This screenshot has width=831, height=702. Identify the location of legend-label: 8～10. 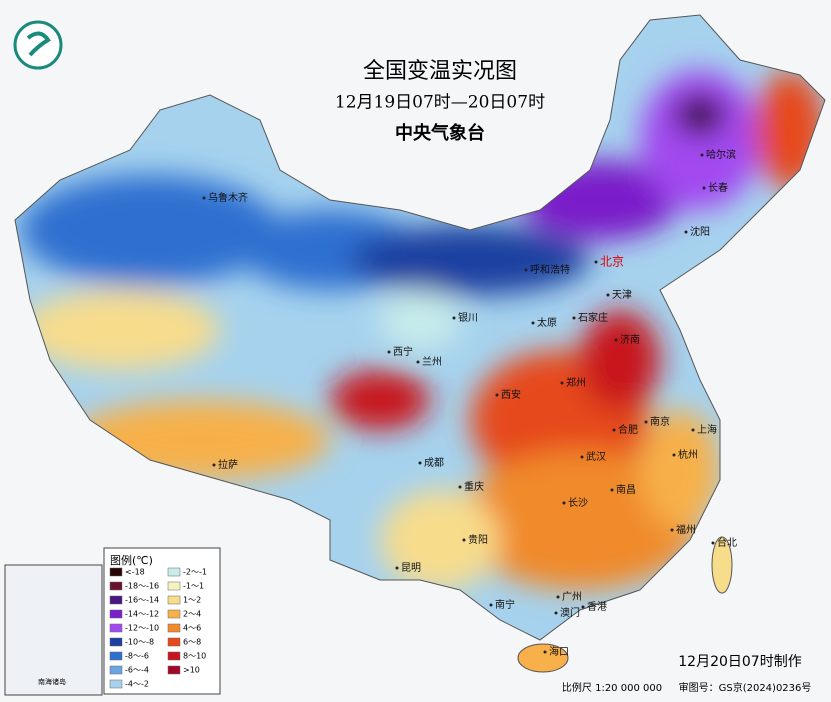
(194, 656).